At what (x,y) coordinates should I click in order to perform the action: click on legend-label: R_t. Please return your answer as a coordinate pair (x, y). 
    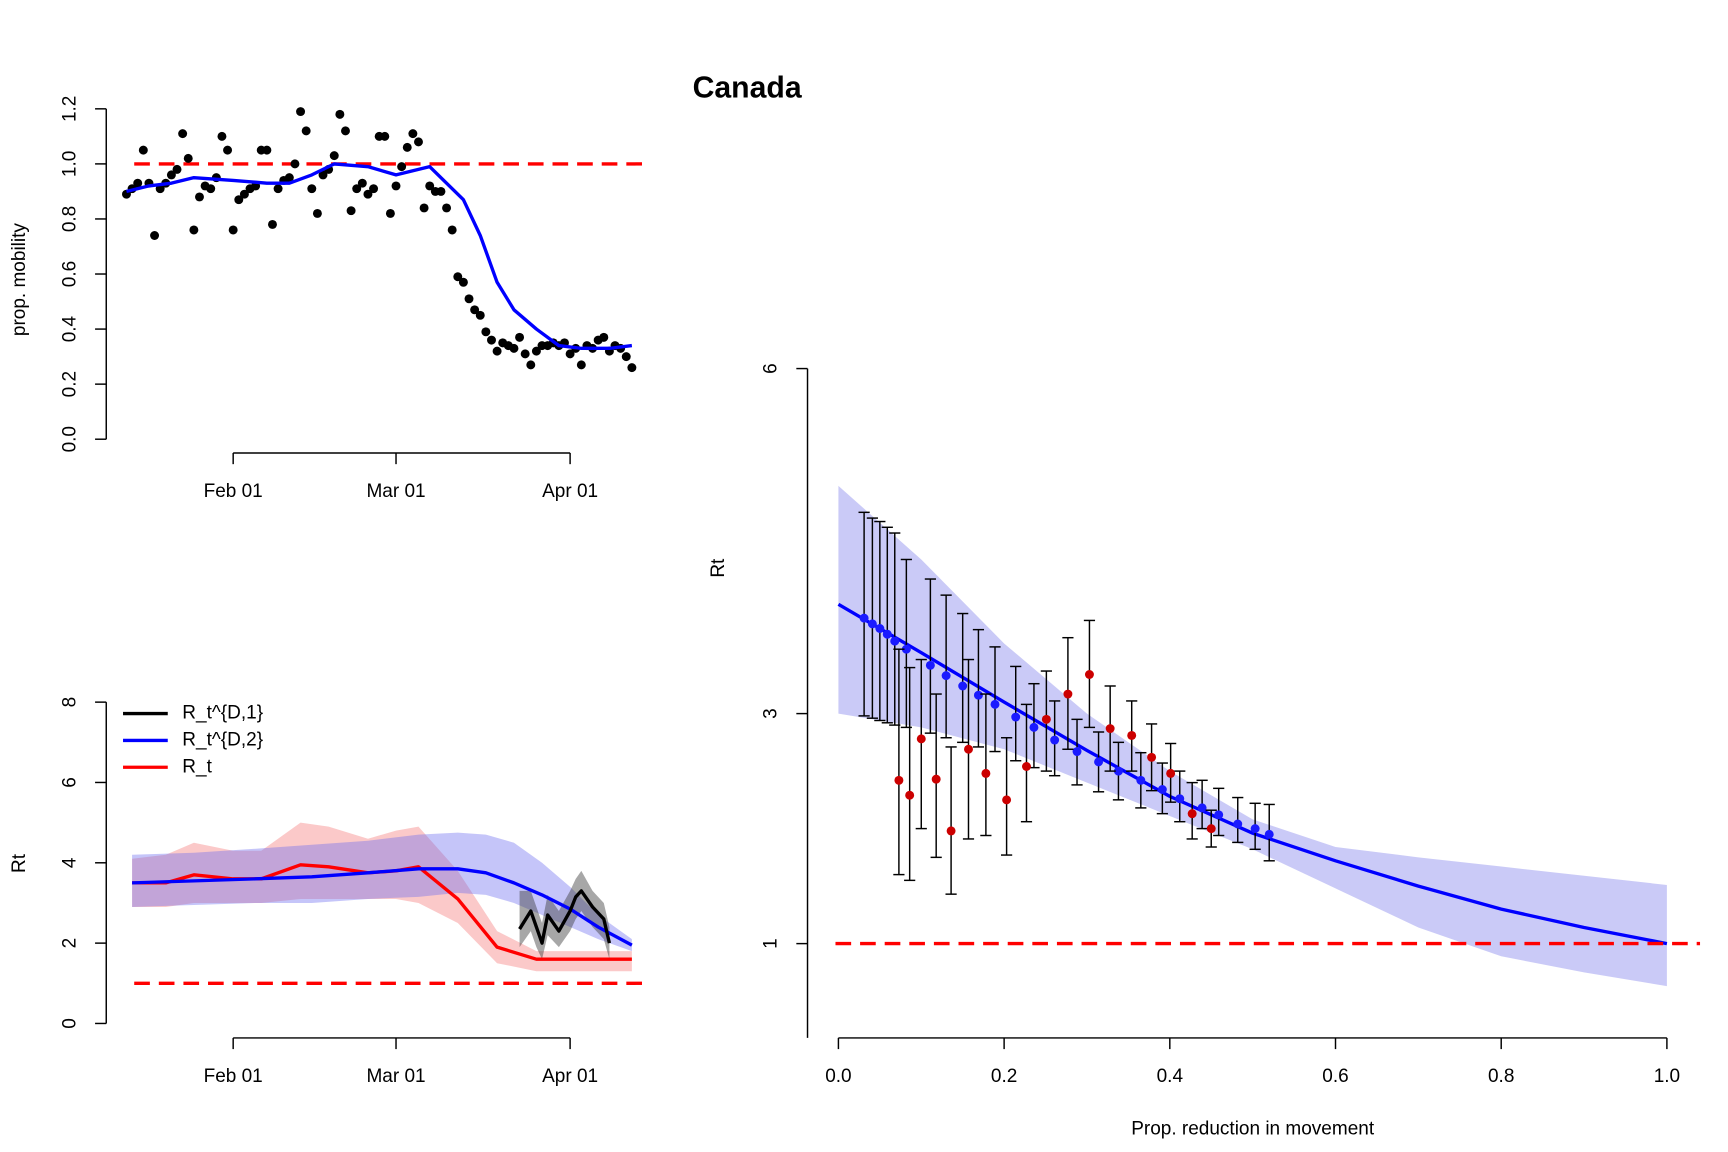
    Looking at the image, I should click on (197, 766).